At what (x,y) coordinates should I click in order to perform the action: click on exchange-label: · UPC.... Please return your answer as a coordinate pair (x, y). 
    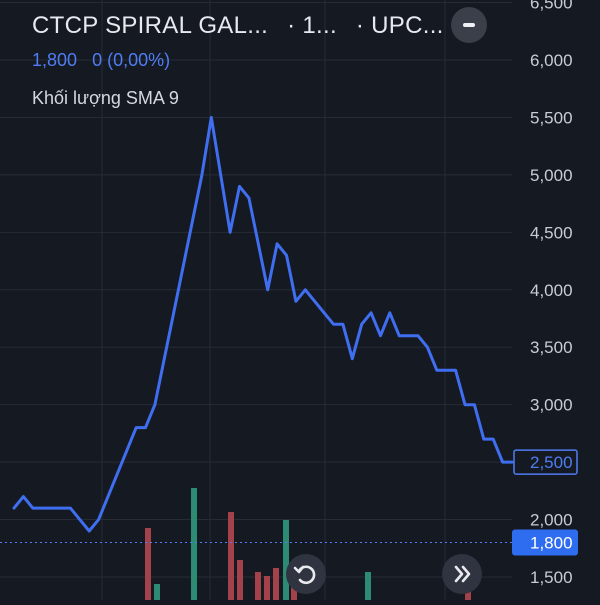
    Looking at the image, I should click on (399, 25).